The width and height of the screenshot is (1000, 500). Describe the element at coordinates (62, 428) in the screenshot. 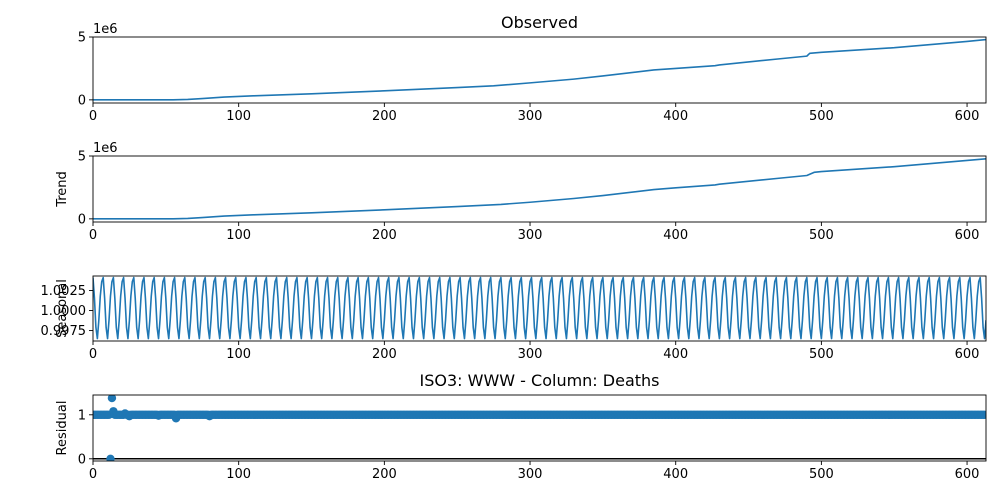

I see `y-axis-label: Residual` at that location.